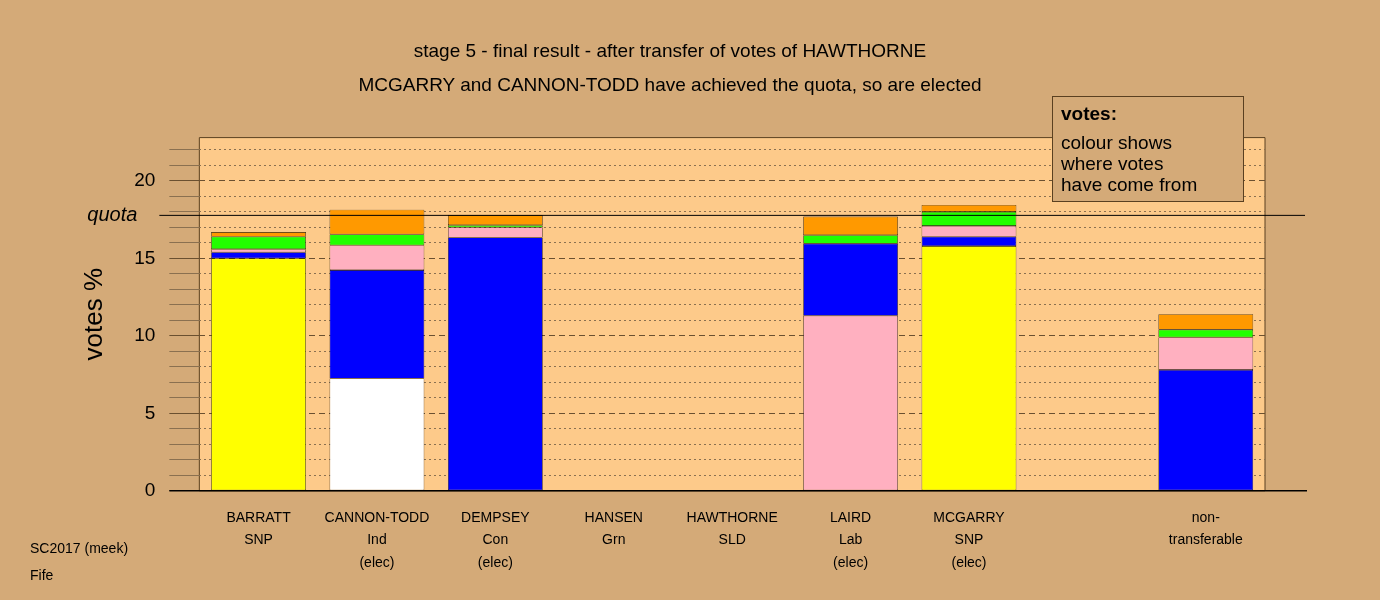 This screenshot has height=600, width=1380. I want to click on x-tick-label: MCGARRY SNP (elec), so click(969, 539).